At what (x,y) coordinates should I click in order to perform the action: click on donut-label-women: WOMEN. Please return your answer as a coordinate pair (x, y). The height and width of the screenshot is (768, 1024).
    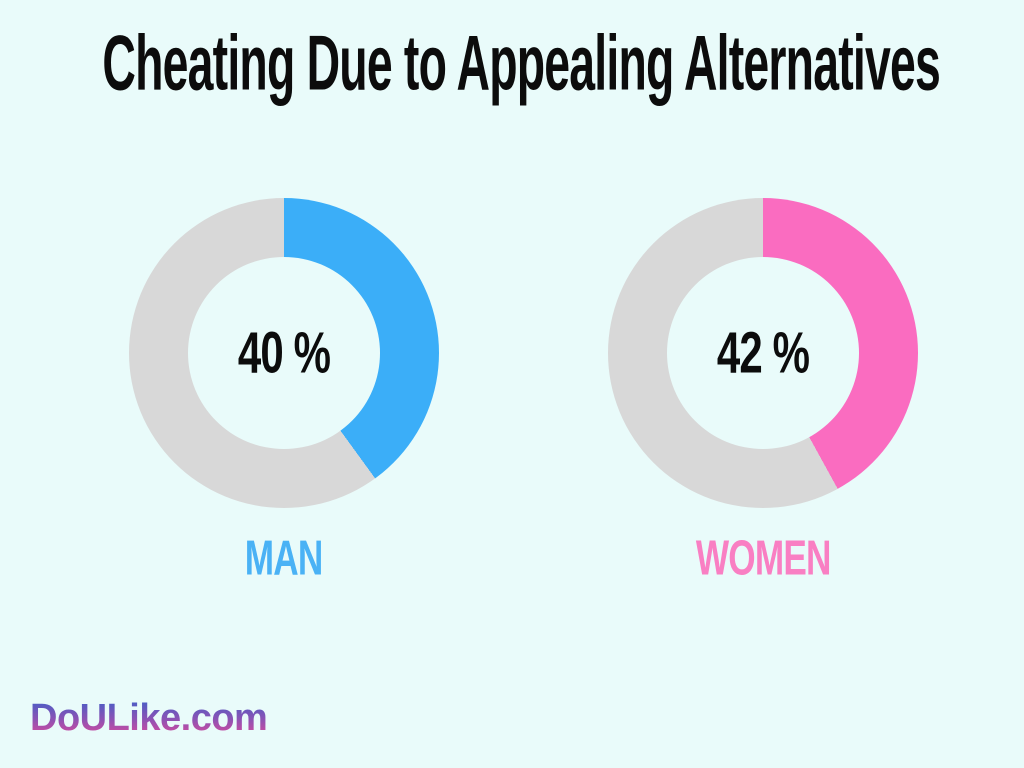
    Looking at the image, I should click on (763, 558).